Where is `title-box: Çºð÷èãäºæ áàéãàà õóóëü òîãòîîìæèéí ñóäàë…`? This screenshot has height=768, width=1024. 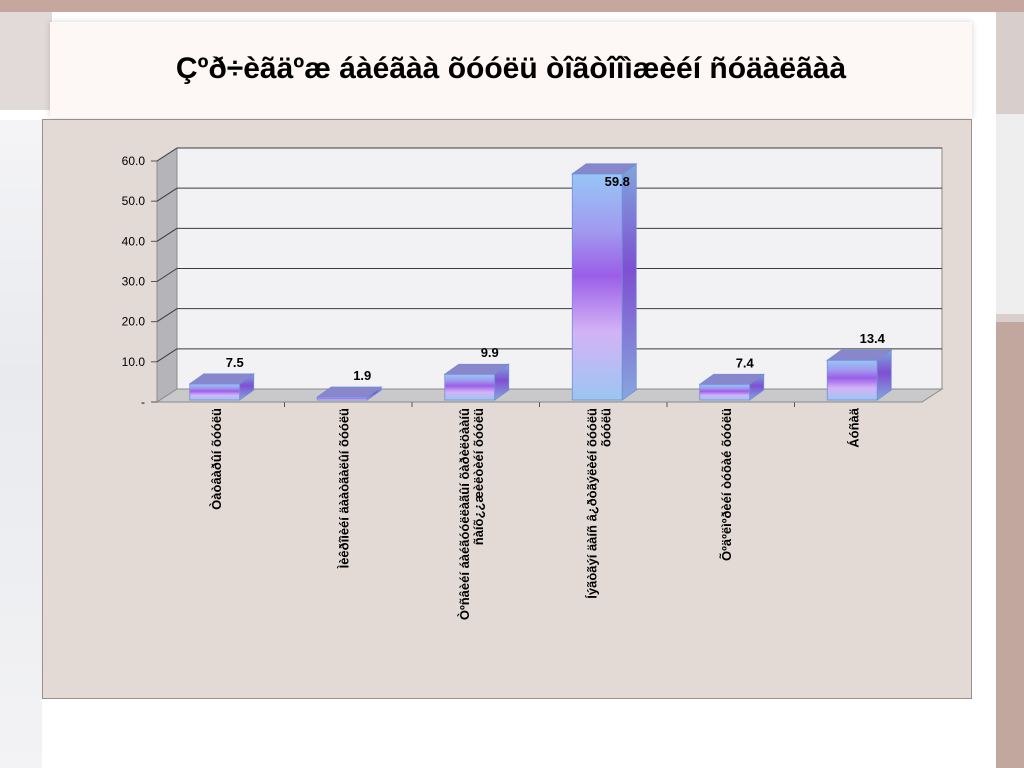 title-box: Çºð÷èãäºæ áàéãàà õóóëü òîãòîîìæèéí ñóäàë… is located at coordinates (511, 70).